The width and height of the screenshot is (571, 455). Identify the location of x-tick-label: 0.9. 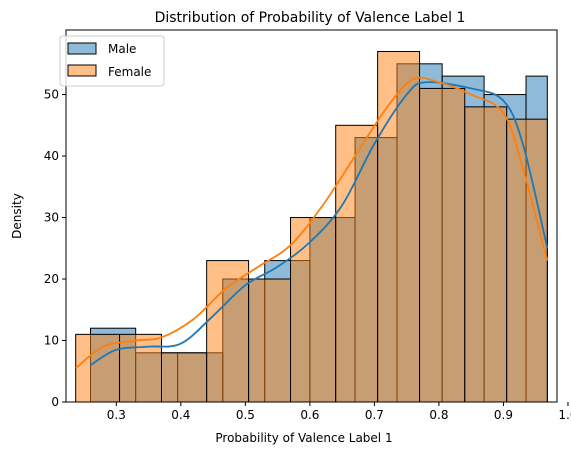
(503, 415).